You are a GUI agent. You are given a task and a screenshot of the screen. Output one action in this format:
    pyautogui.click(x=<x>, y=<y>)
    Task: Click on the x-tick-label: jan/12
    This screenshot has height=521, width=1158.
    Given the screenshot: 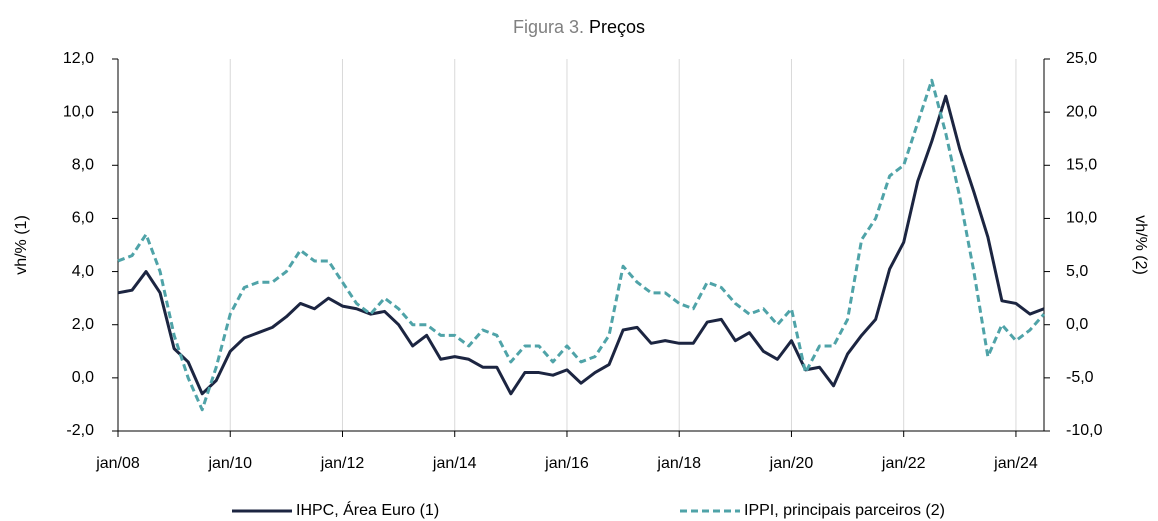 What is the action you would take?
    pyautogui.click(x=342, y=463)
    